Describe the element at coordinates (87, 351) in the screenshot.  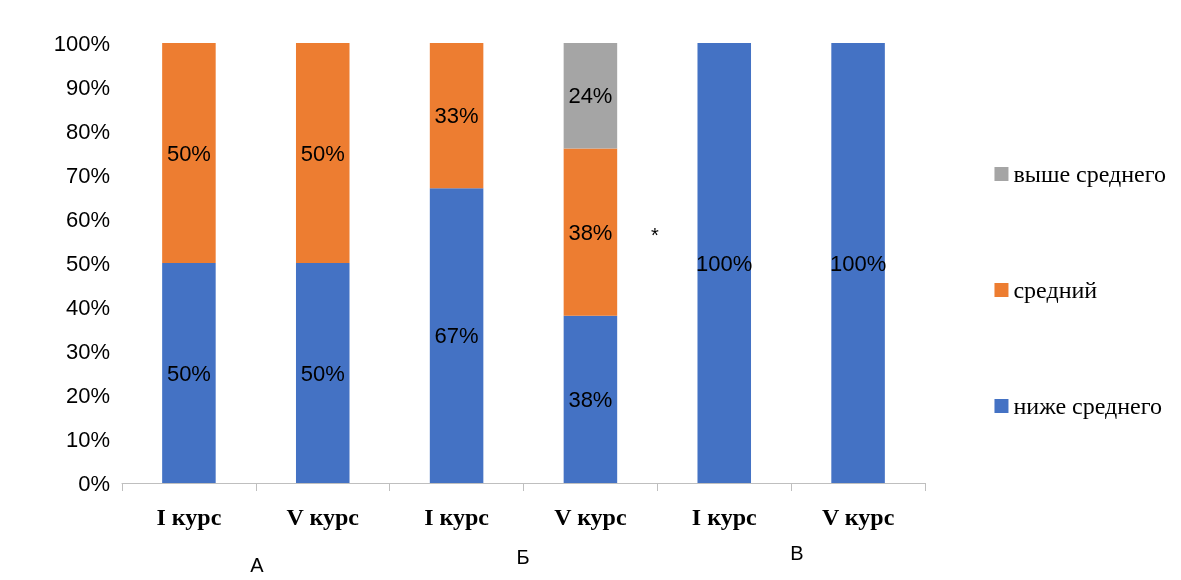
I see `y-tick-label: 30%` at that location.